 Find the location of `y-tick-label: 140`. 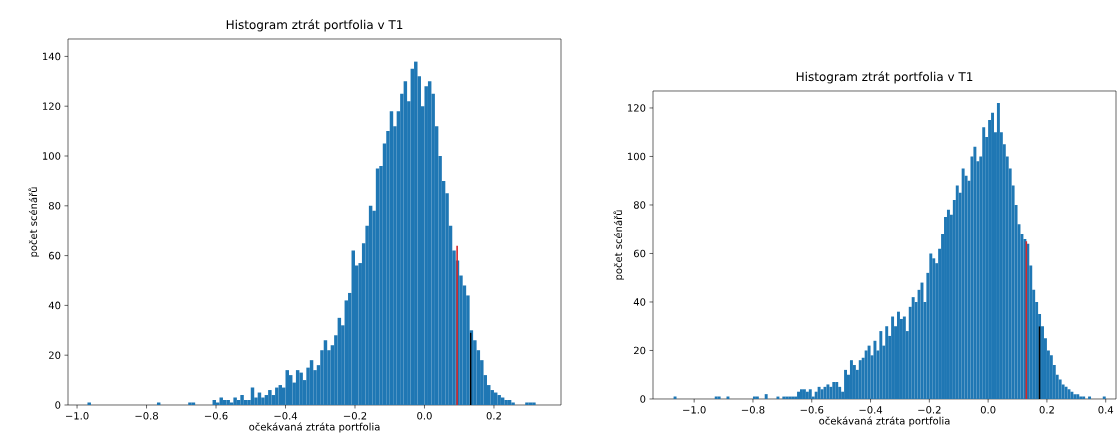

y-tick-label: 140 is located at coordinates (51, 56).